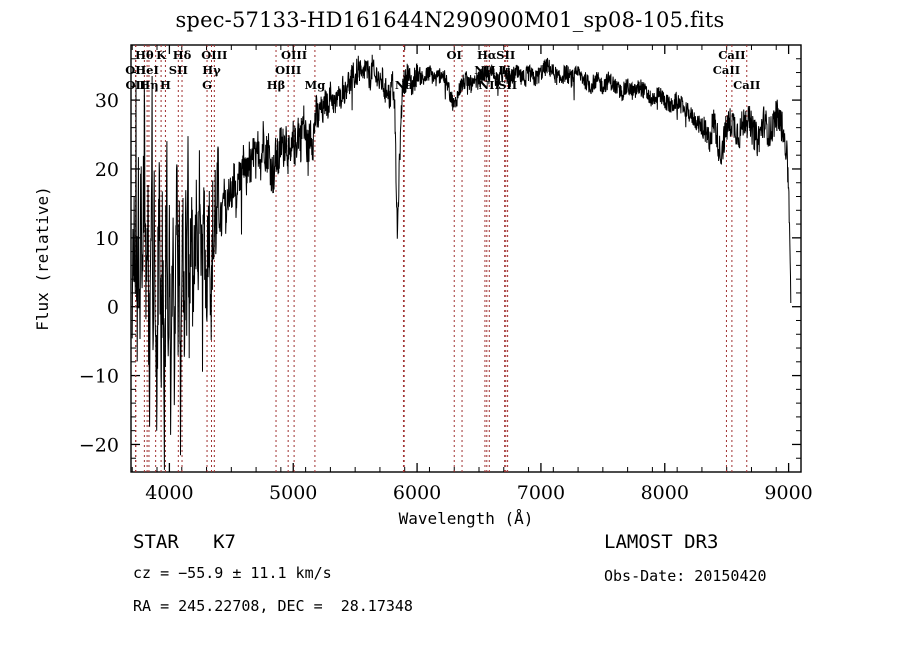  Describe the element at coordinates (113, 308) in the screenshot. I see `y-tick-label: 0` at that location.